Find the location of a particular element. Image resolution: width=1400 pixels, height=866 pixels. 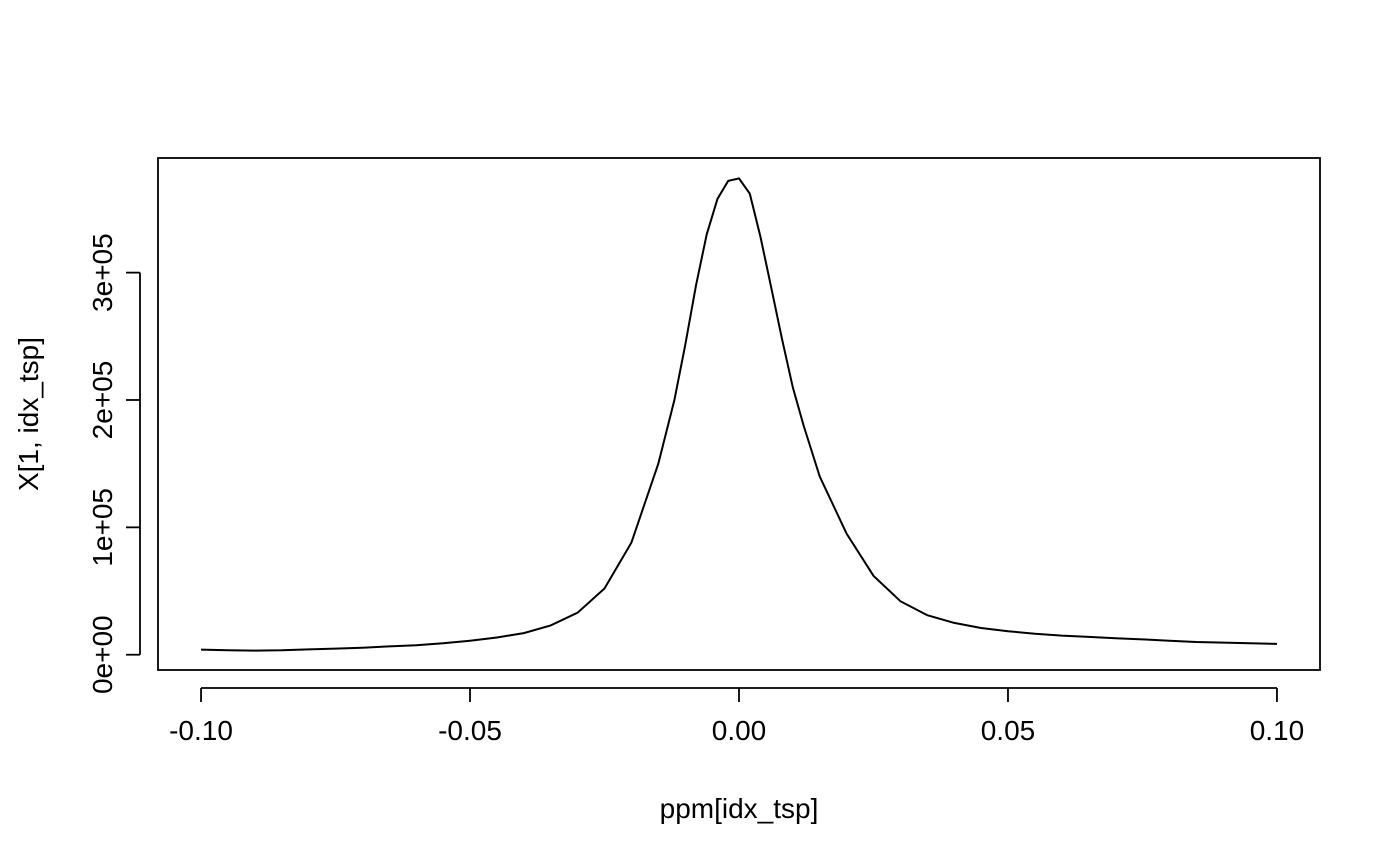

x-tick-label: -0.10 is located at coordinates (201, 730).